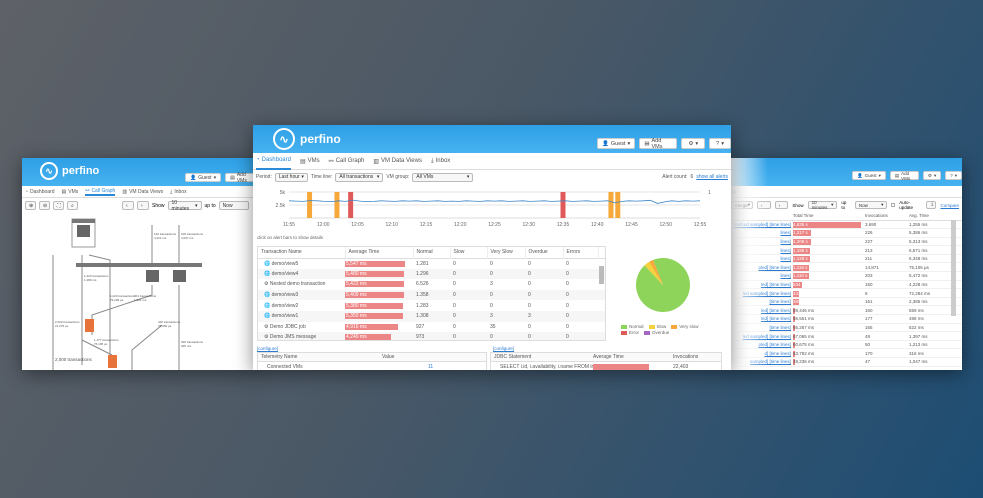  I want to click on vm-group-select: All VMs ▾, so click(443, 177).